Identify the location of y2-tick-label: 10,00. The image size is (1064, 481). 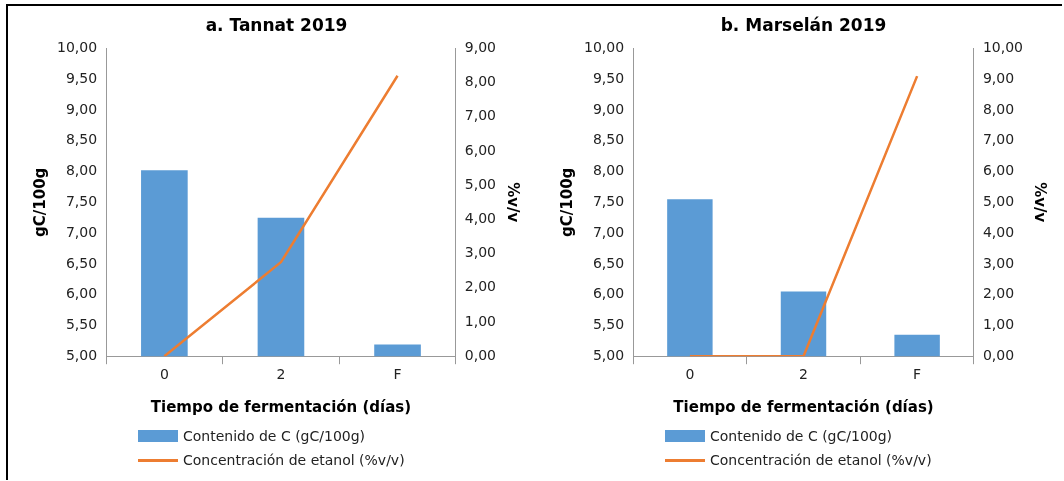
(1003, 47).